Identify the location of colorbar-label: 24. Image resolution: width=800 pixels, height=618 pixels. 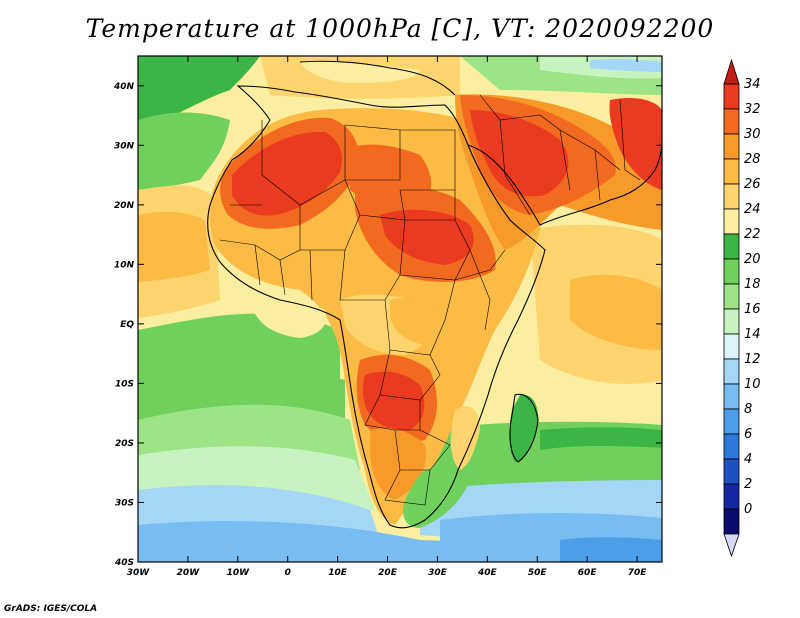
(752, 209).